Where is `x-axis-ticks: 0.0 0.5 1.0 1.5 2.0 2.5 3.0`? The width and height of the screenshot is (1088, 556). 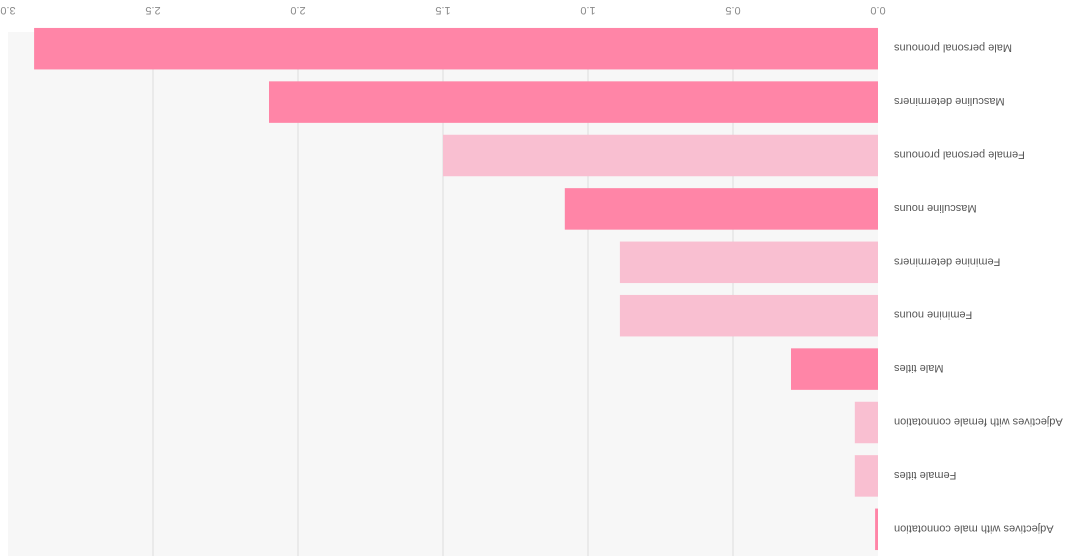
x-axis-ticks: 0.0 0.5 1.0 1.5 2.0 2.5 3.0 is located at coordinates (442, 10).